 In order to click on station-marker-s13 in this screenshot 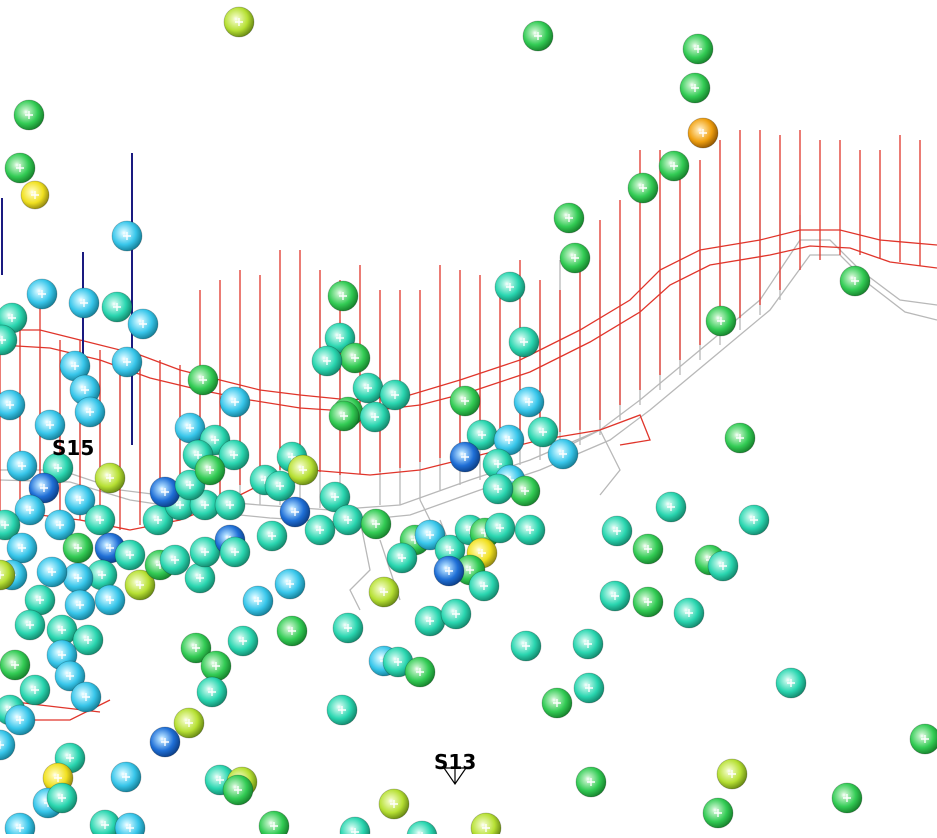, I will do `click(455, 776)`.